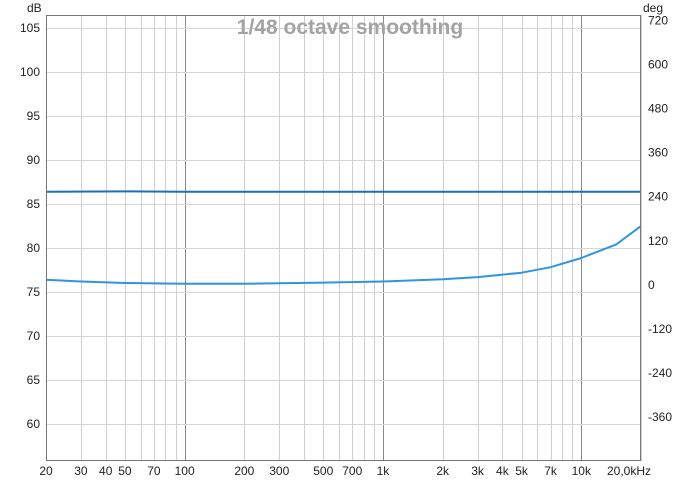  What do you see at coordinates (106, 471) in the screenshot?
I see `x-tick-label: 40` at bounding box center [106, 471].